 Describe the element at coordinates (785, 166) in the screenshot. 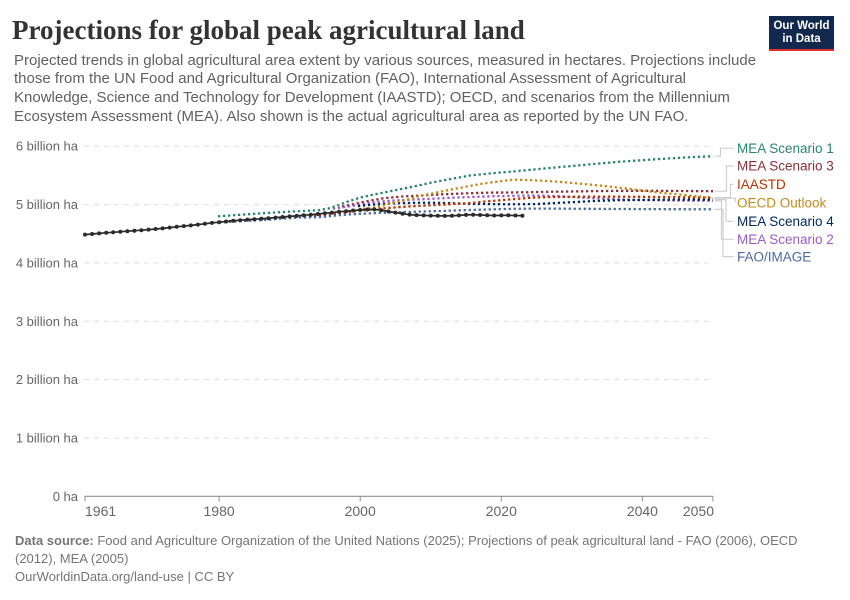

I see `svg-text: MEA Scenario 3` at that location.